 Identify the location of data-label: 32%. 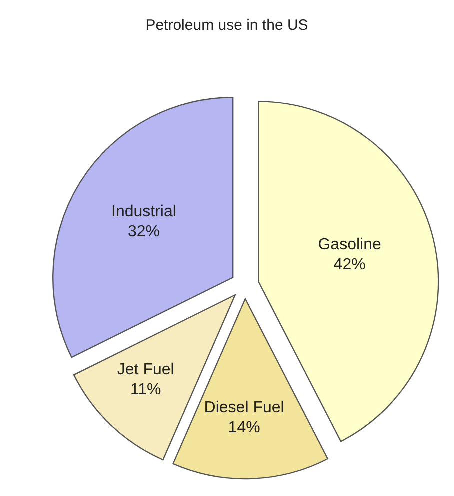
(144, 231).